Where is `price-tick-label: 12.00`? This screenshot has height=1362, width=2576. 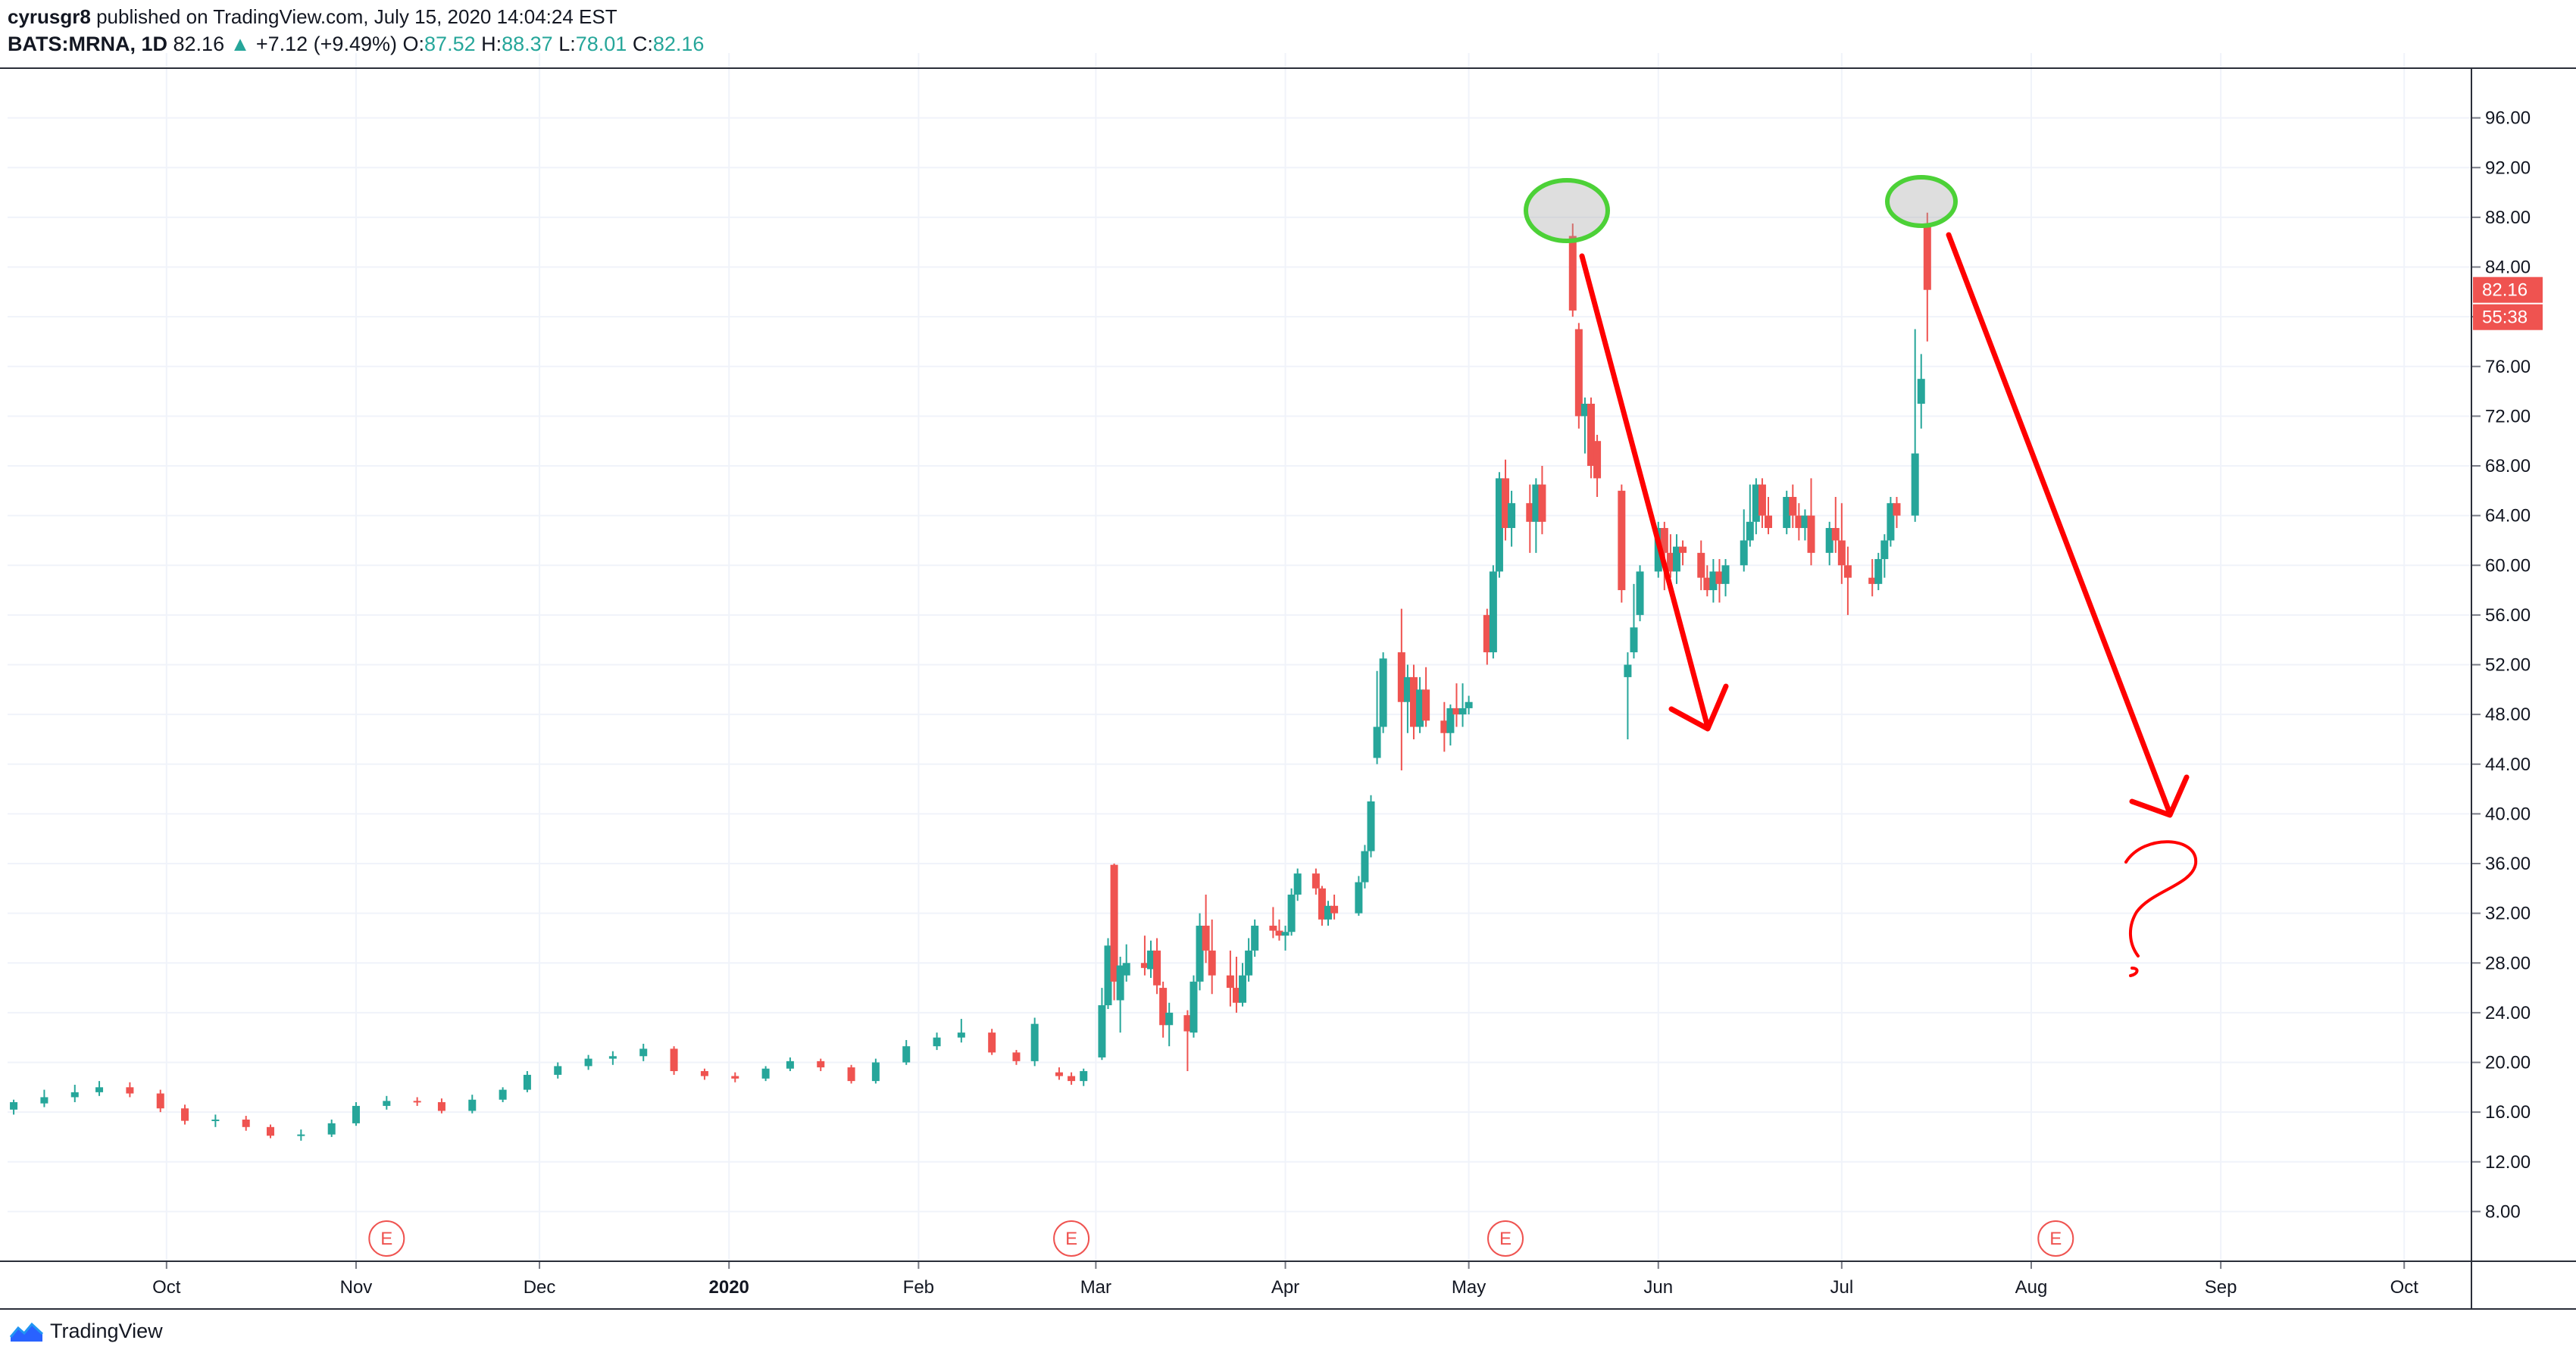 price-tick-label: 12.00 is located at coordinates (2508, 1162).